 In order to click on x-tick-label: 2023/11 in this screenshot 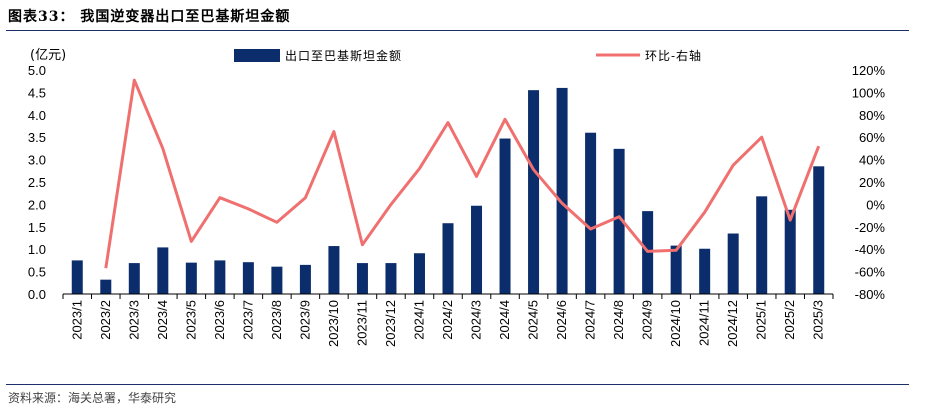, I will do `click(361, 323)`.